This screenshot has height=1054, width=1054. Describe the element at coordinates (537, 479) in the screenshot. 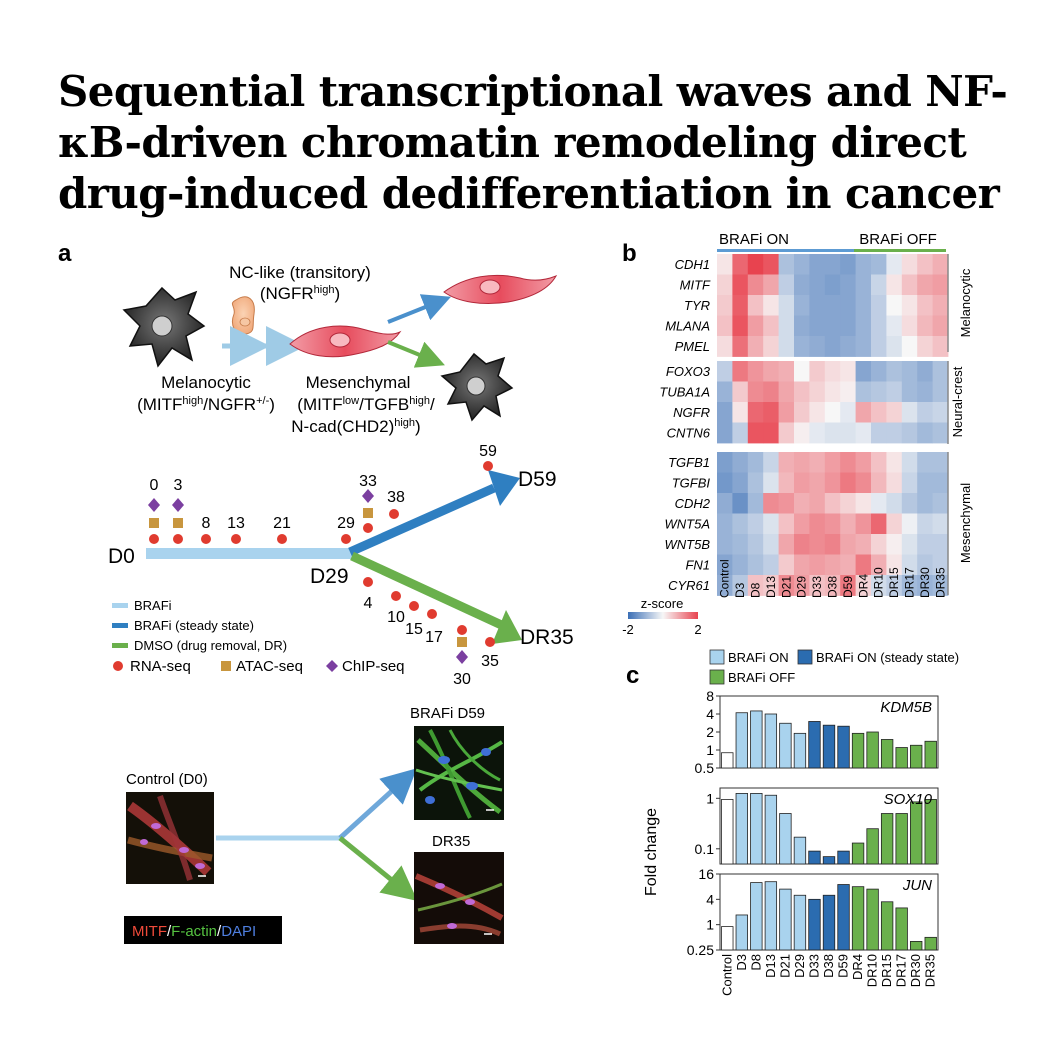

I see `timeline-end-on-label: D59` at that location.